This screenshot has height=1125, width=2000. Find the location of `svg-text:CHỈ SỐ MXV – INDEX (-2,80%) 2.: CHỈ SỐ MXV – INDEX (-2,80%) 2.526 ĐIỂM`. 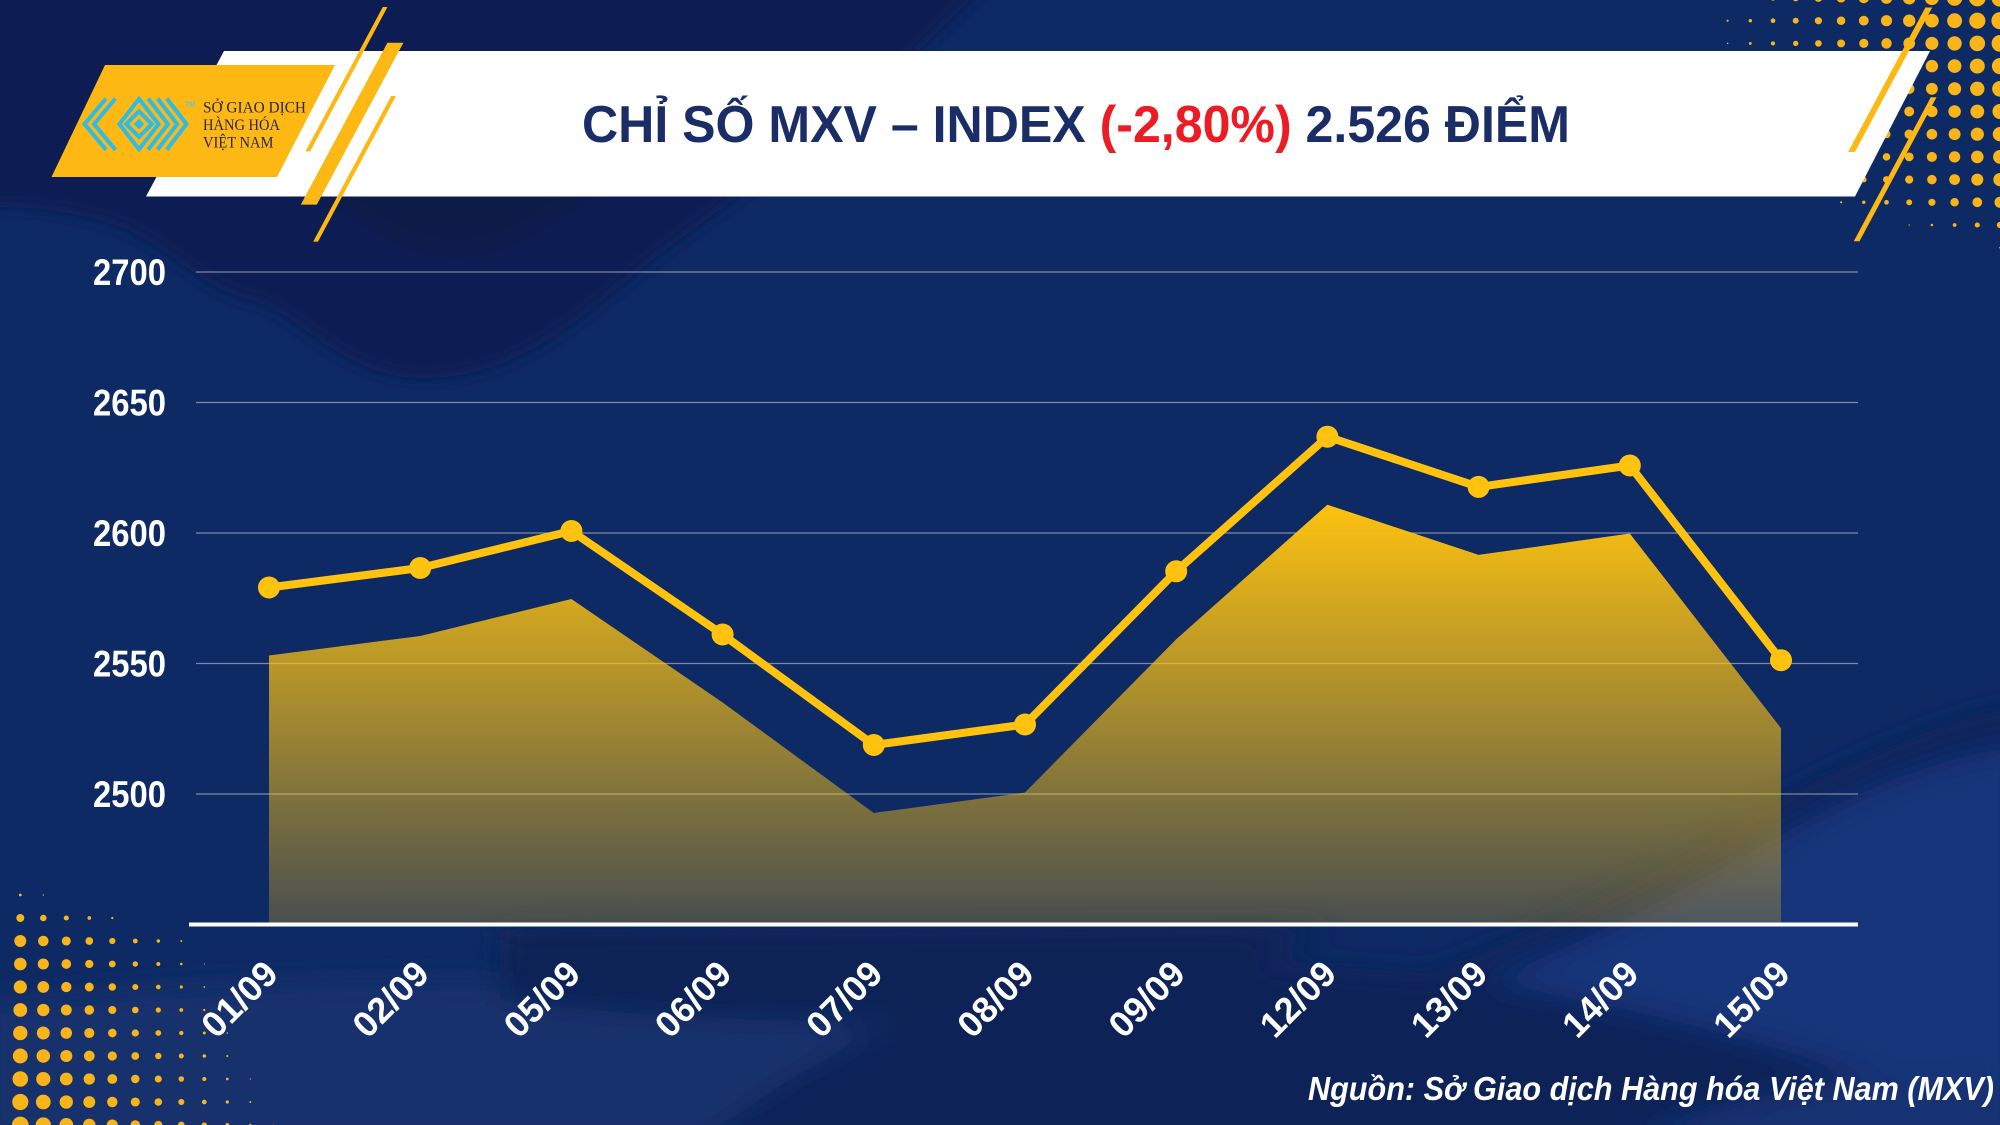

svg-text:CHỈ SỐ MXV – INDEX (-2,80%) 2.: CHỈ SỐ MXV – INDEX (-2,80%) 2.526 ĐIỂM is located at coordinates (1076, 124).